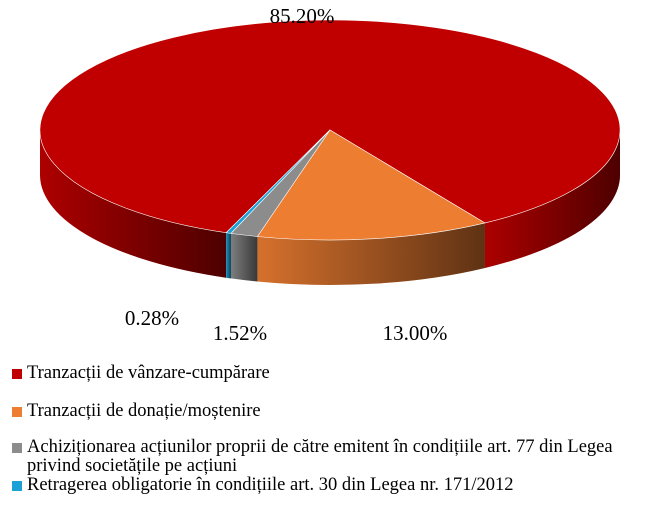 The height and width of the screenshot is (506, 656). Describe the element at coordinates (415, 333) in the screenshot. I see `data-label: 13.00%` at that location.